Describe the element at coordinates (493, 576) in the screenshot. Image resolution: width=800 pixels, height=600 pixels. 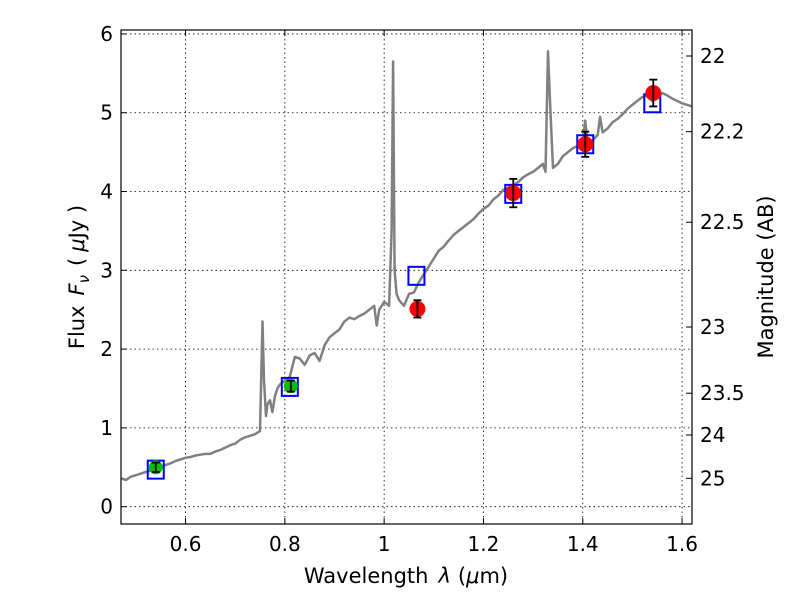
I see `x-axis-label-unit-rest: m)` at that location.